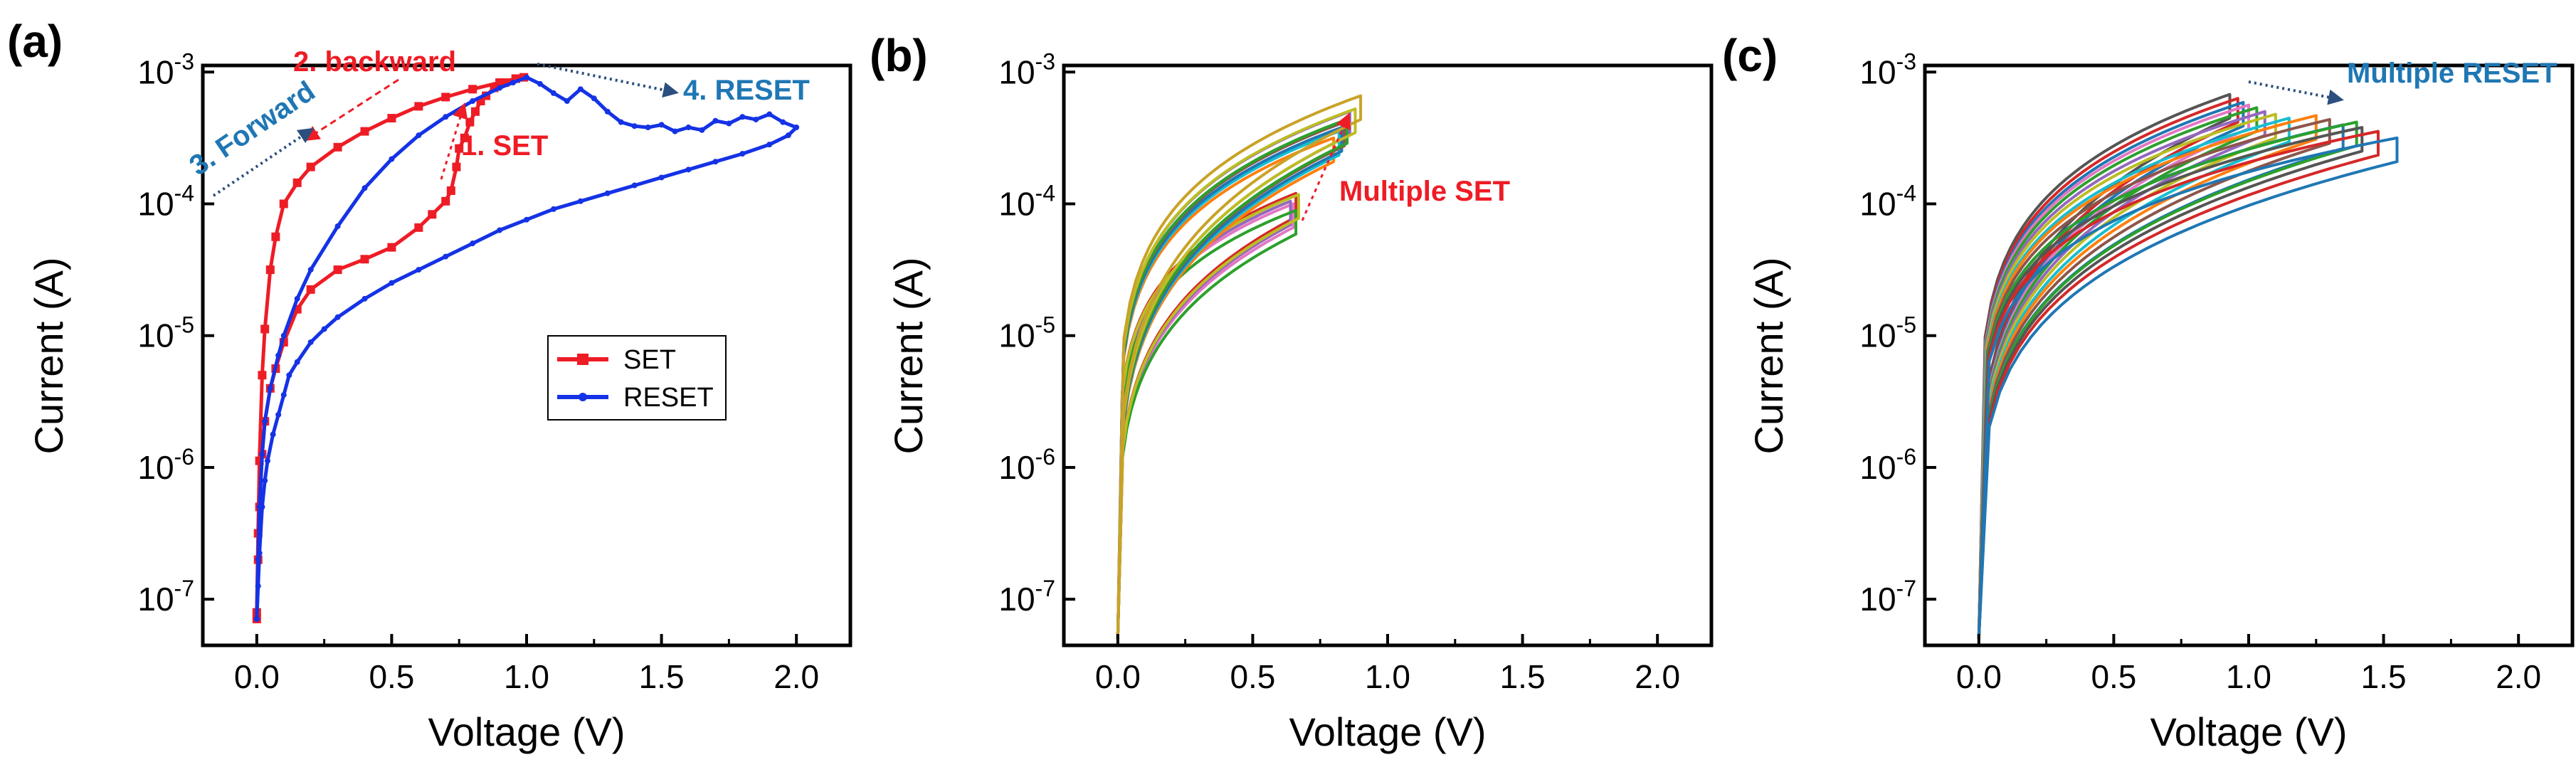  Describe the element at coordinates (35, 41) in the screenshot. I see `panel-label-a: (a)` at that location.